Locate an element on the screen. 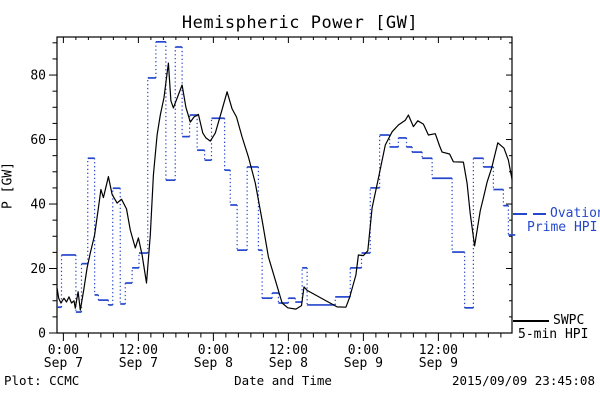 The image size is (600, 400). legend-swpc-label-2: 5-min HPI is located at coordinates (553, 334).